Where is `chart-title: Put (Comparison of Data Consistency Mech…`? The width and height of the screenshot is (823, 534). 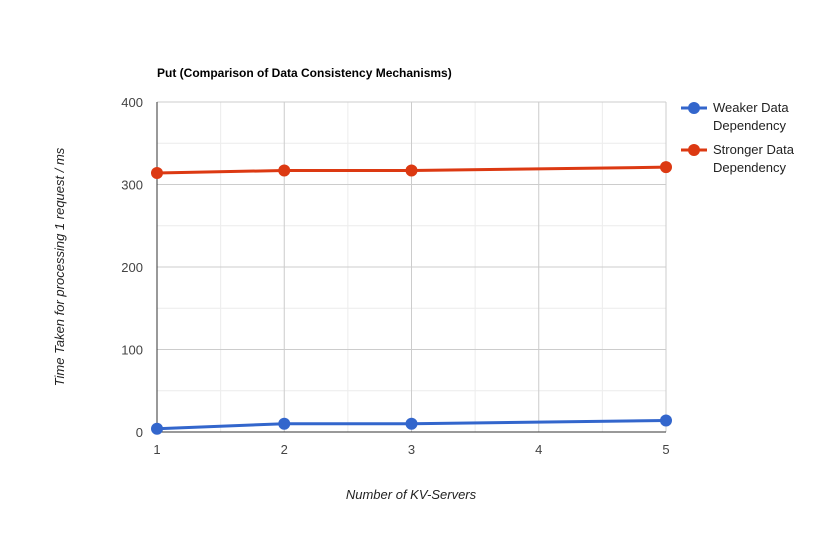 chart-title: Put (Comparison of Data Consistency Mech… is located at coordinates (304, 73).